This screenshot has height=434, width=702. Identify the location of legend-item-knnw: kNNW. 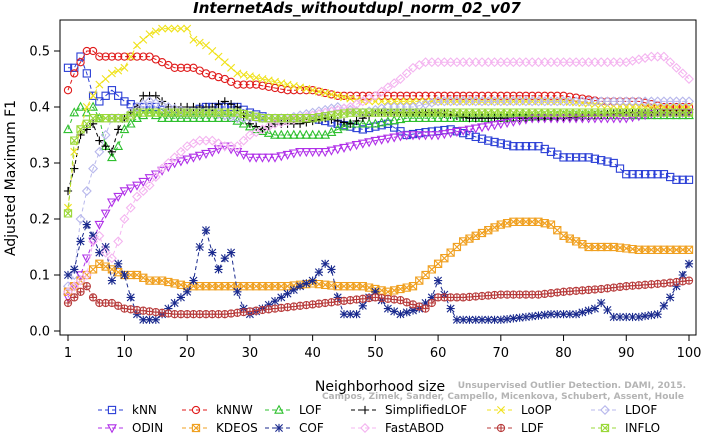
(217, 410).